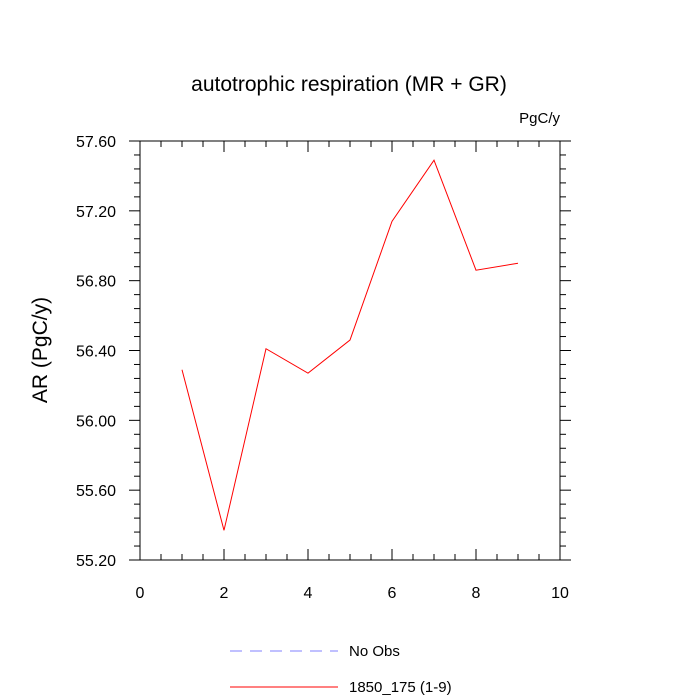 The height and width of the screenshot is (700, 700). What do you see at coordinates (96, 142) in the screenshot?
I see `y-tick-label: 57.60` at bounding box center [96, 142].